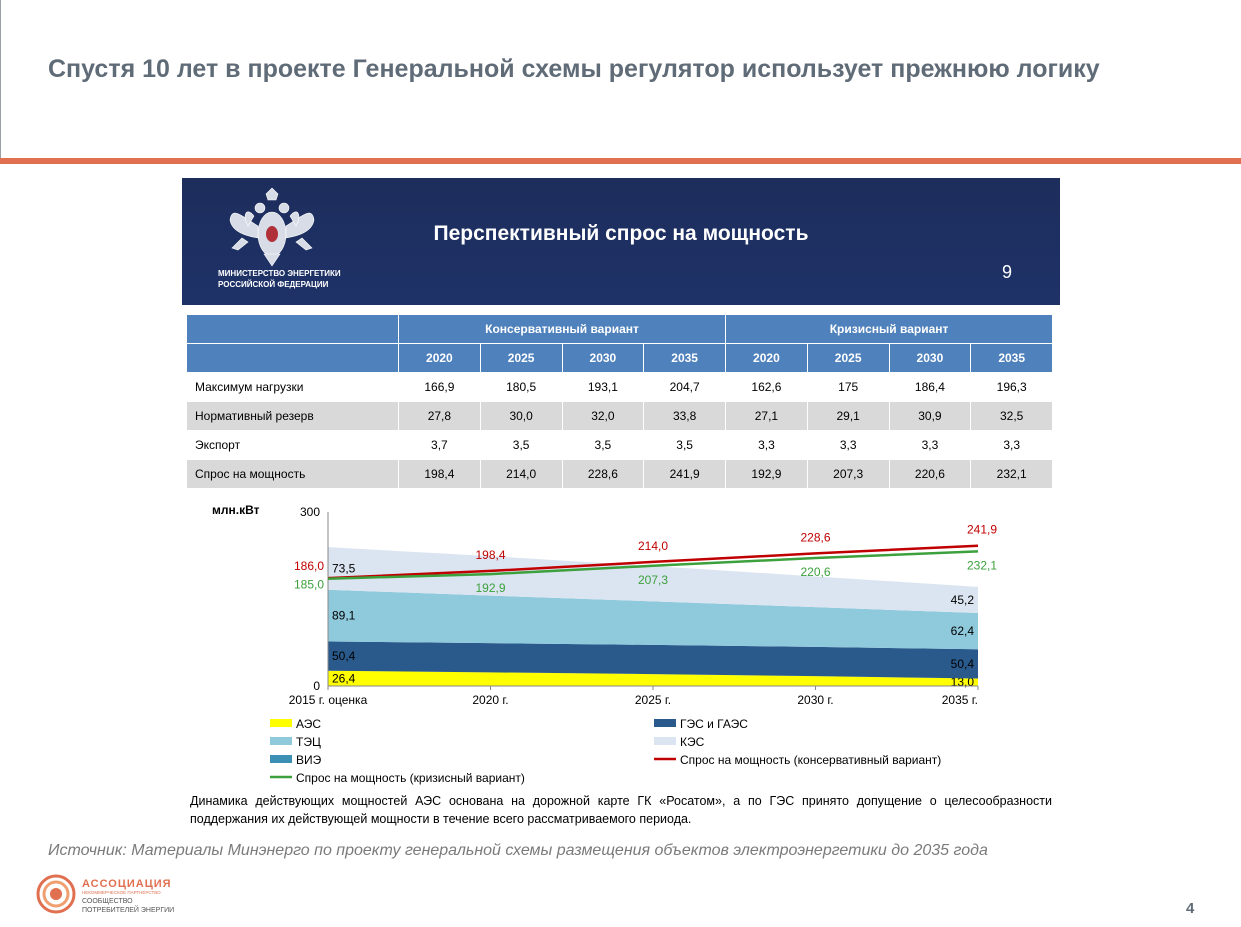  I want to click on table-cell: 232,1, so click(1012, 474).